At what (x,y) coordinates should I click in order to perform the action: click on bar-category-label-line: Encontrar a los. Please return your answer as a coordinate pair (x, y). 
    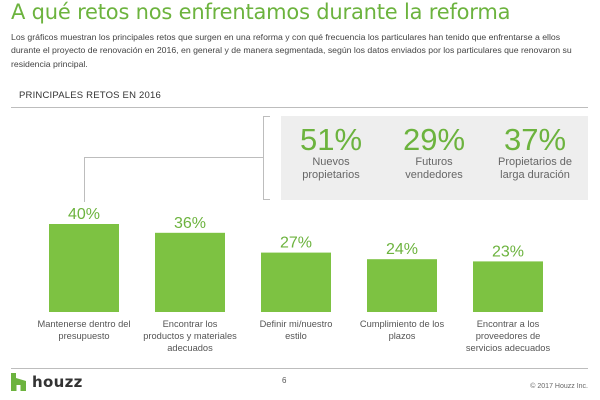
    Looking at the image, I should click on (508, 324).